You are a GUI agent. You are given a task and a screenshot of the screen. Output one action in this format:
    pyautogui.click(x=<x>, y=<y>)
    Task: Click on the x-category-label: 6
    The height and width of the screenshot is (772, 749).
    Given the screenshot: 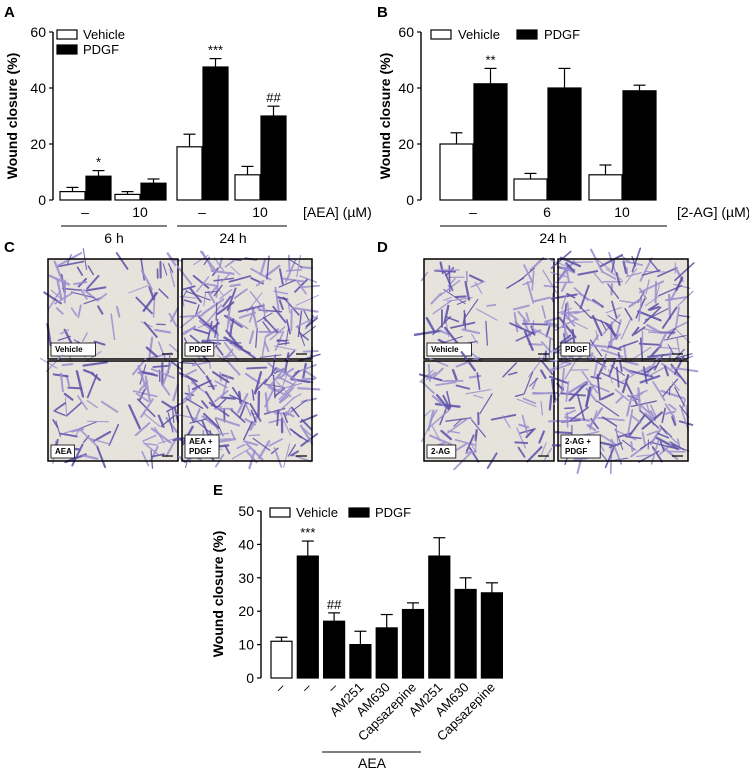 What is the action you would take?
    pyautogui.click(x=547, y=212)
    